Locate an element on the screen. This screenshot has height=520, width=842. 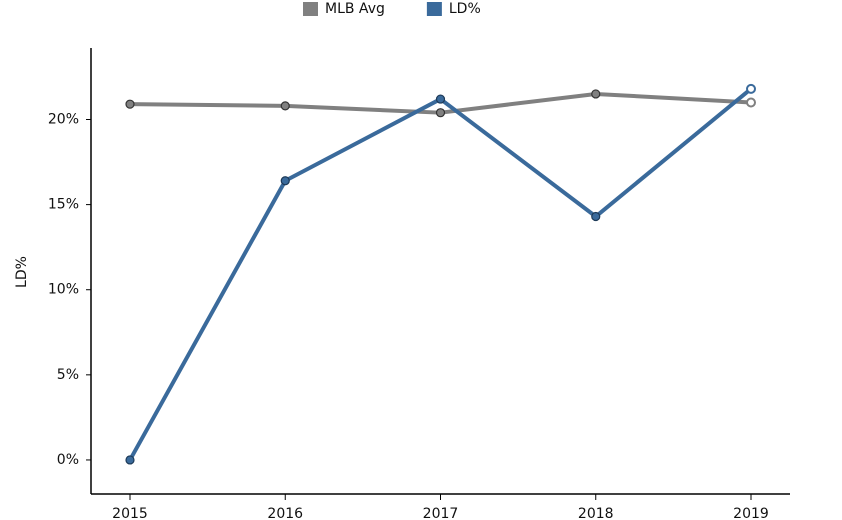
y-axis-label: LD% is located at coordinates (22, 272).